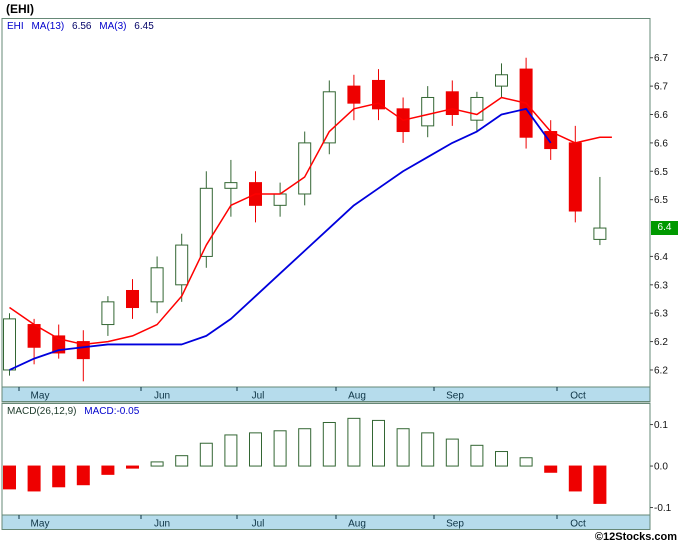  I want to click on macd-legend: MACD(26,12,9) MACD:-0.05, so click(75, 411).